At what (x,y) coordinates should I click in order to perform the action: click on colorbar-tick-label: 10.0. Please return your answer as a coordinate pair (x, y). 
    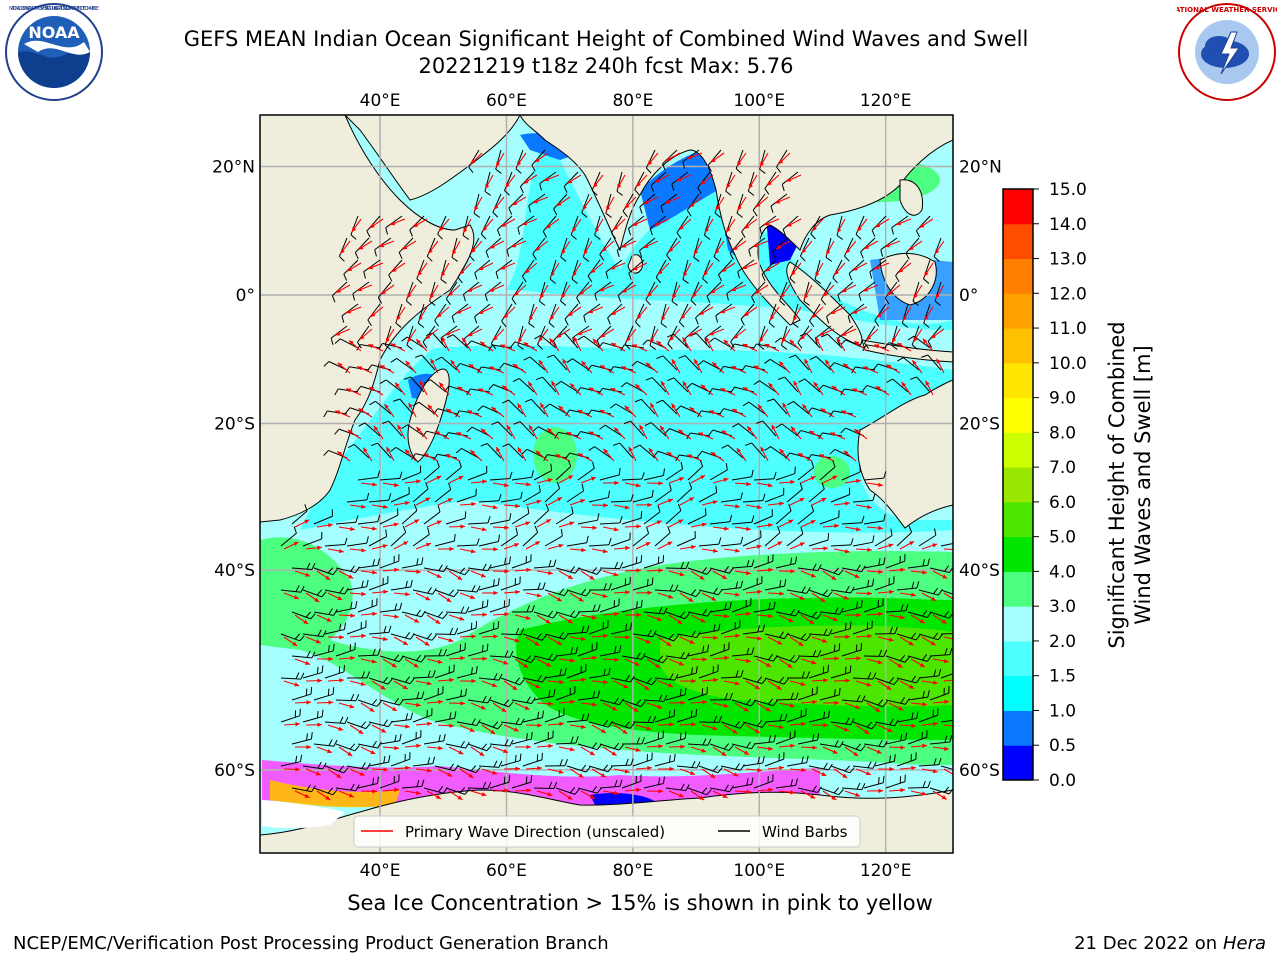
    Looking at the image, I should click on (1068, 364).